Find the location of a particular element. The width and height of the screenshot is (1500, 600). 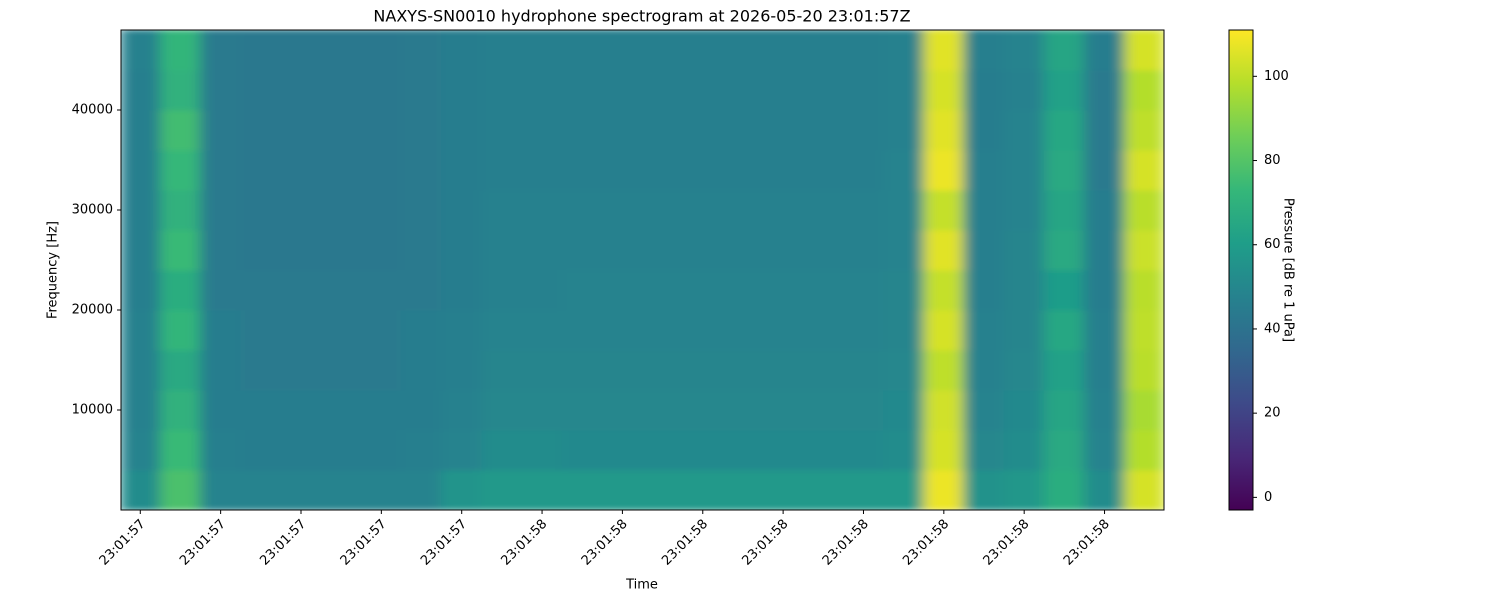

y-axis-label: Frequency [Hz] is located at coordinates (53, 270).